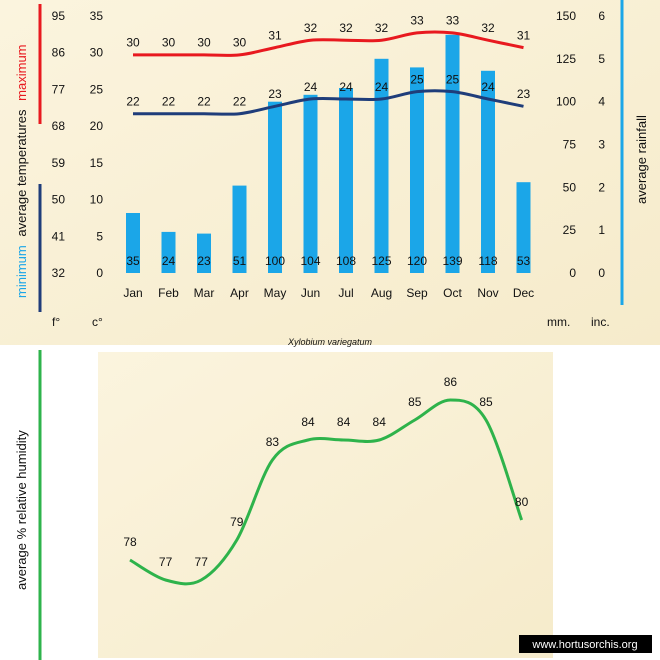 The height and width of the screenshot is (660, 660). Describe the element at coordinates (59, 89) in the screenshot. I see `fahrenheit-tick: 77` at that location.